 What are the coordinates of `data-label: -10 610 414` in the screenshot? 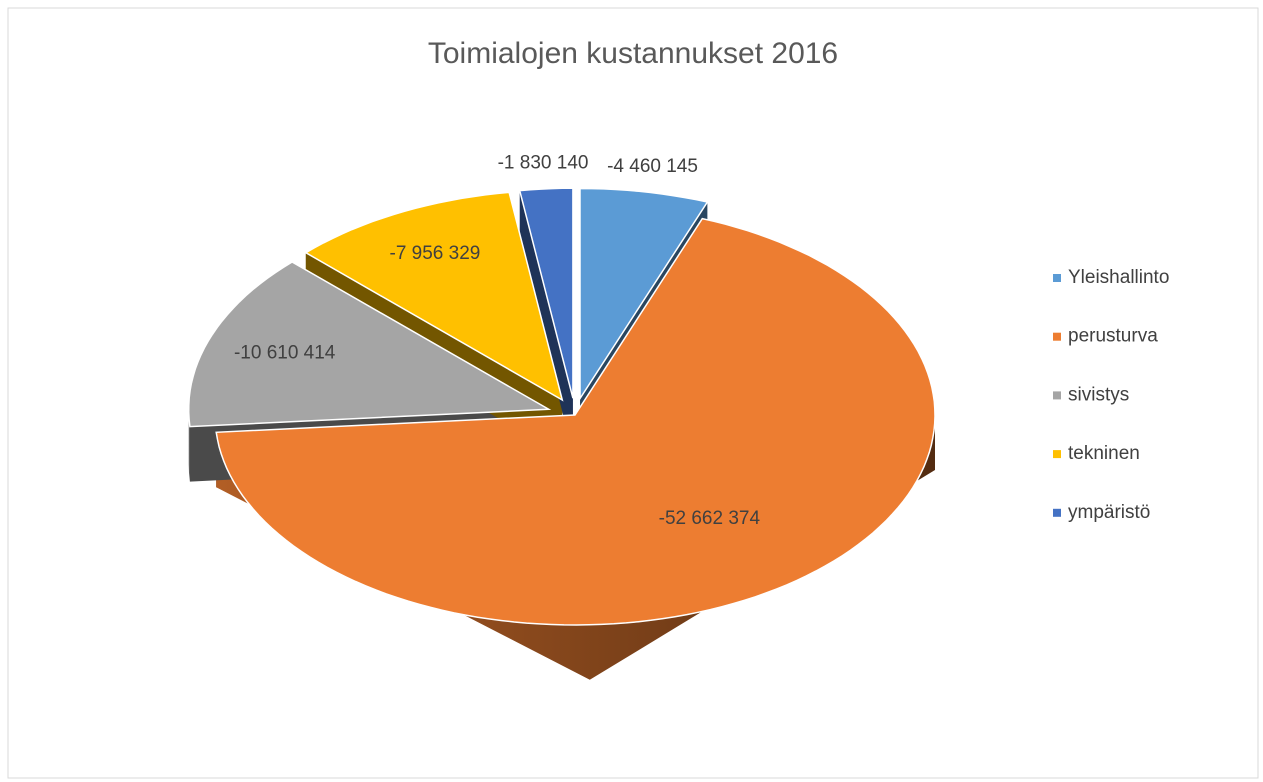 It's located at (285, 353).